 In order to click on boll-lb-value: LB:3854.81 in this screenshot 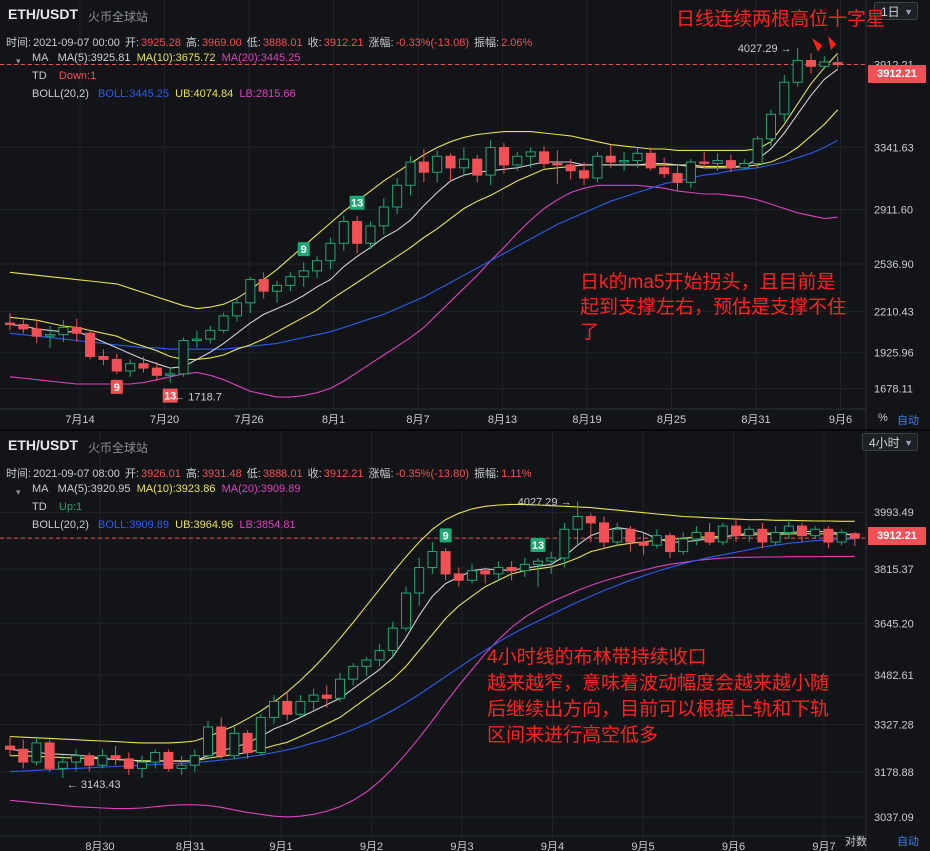, I will do `click(267, 525)`.